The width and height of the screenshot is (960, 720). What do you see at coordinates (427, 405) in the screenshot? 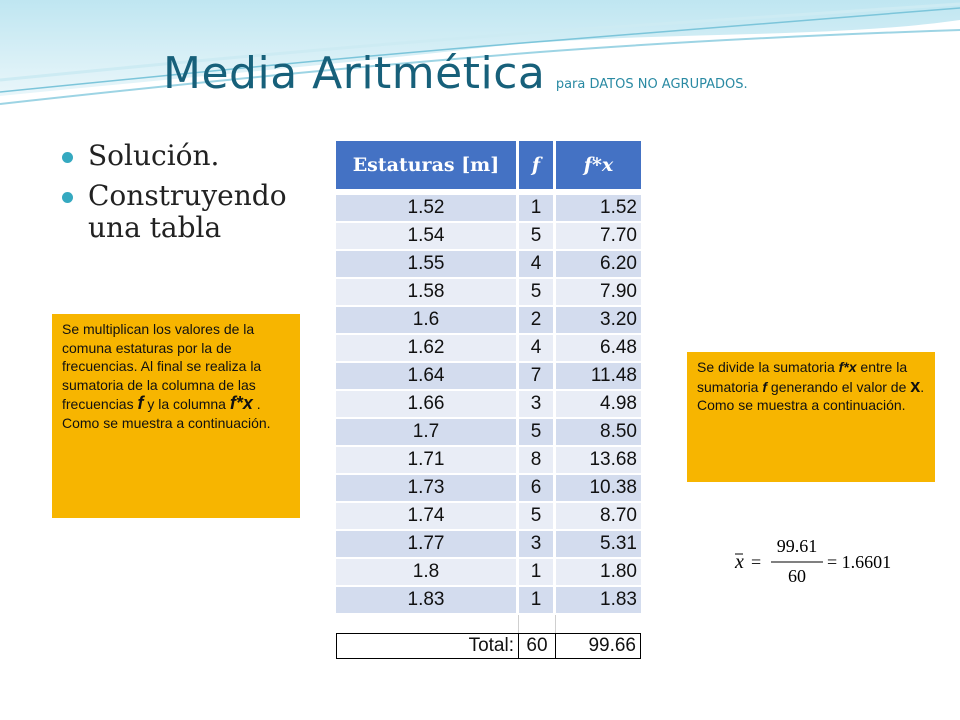
I see `cell-estatura: 1.66` at bounding box center [427, 405].